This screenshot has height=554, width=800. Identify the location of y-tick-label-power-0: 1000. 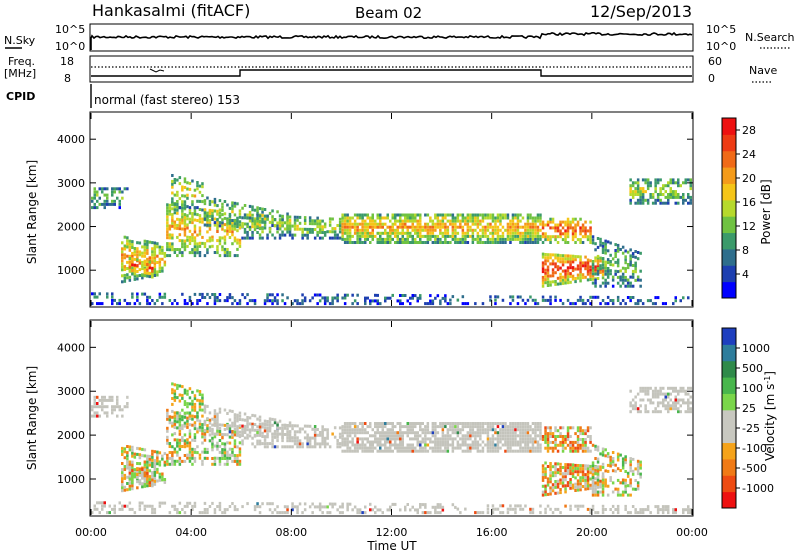
(71, 270).